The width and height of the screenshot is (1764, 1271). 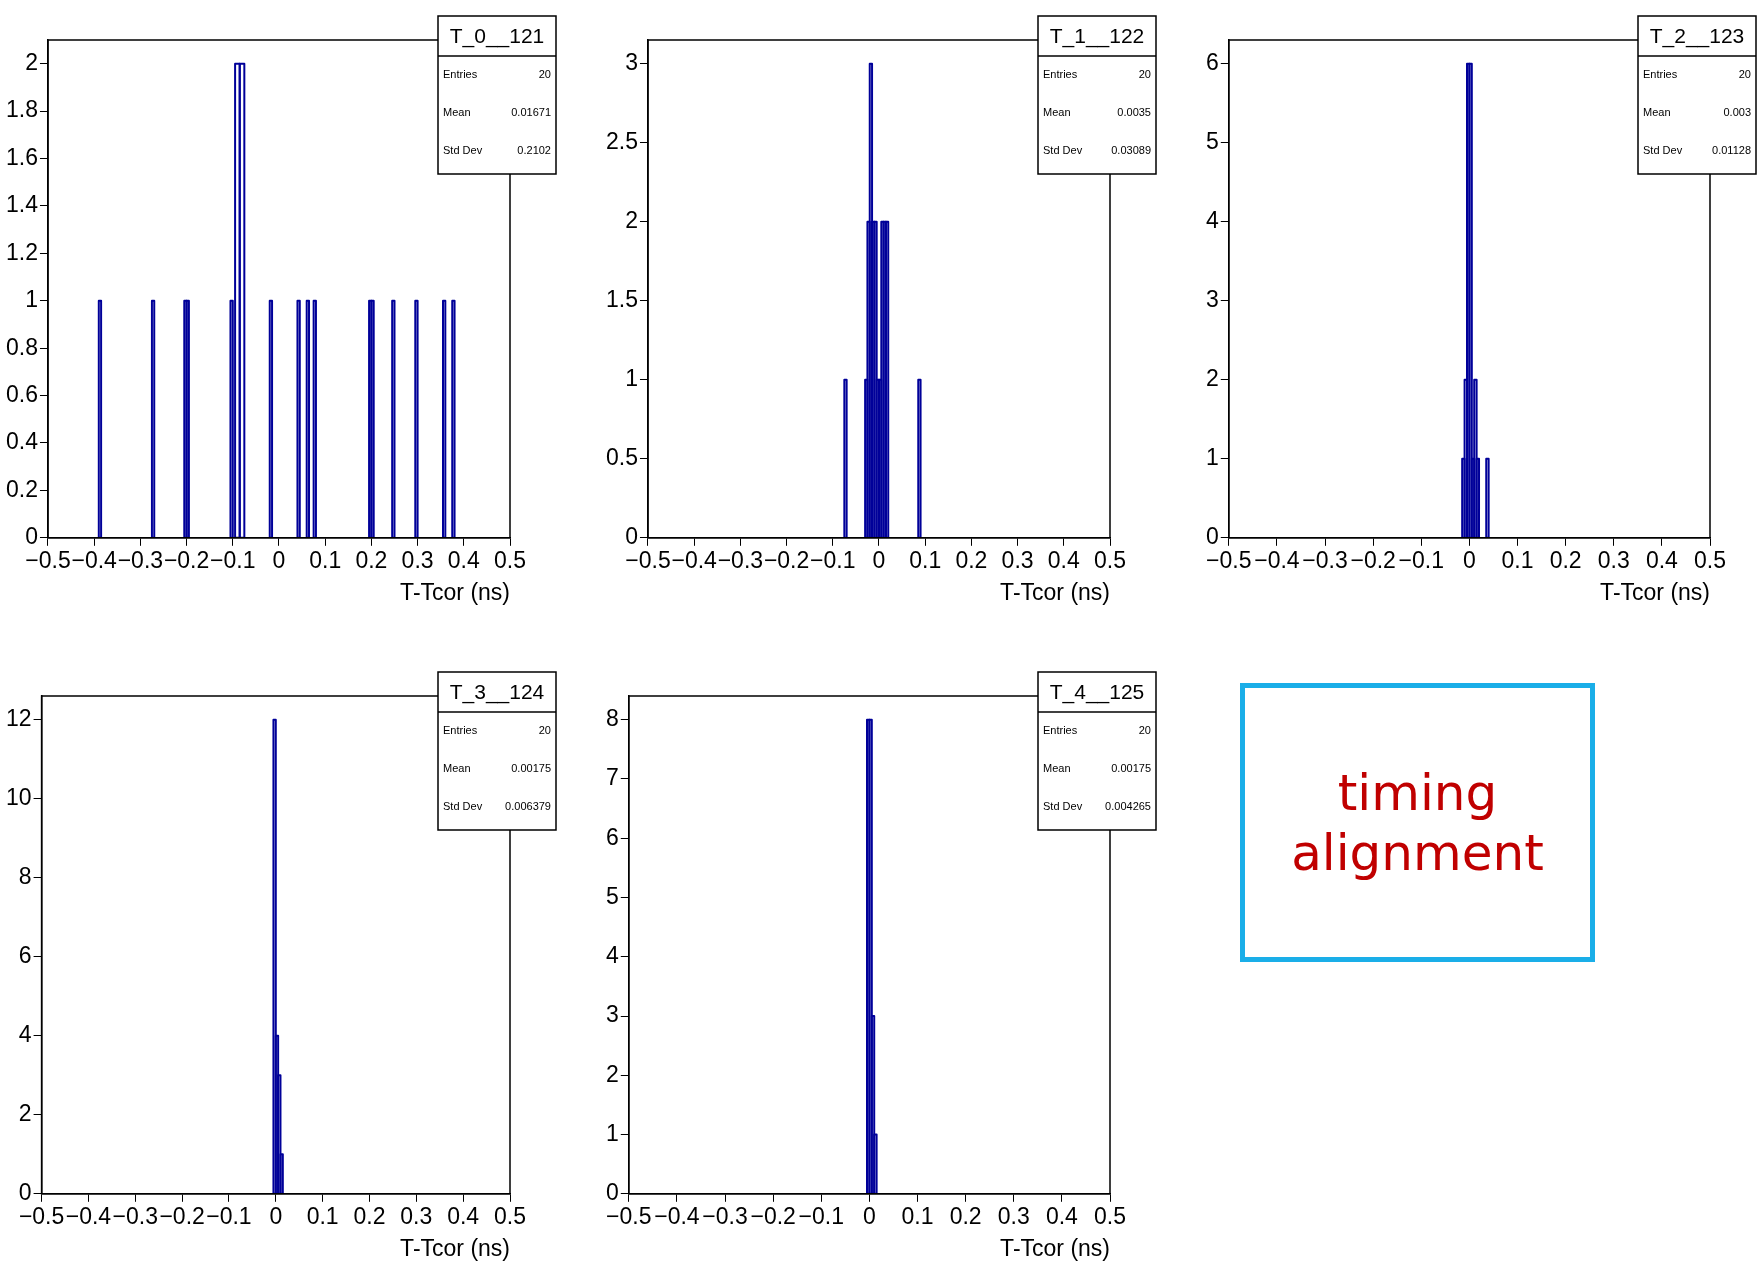 I want to click on y-tick-label: 0.5, so click(x=621, y=457).